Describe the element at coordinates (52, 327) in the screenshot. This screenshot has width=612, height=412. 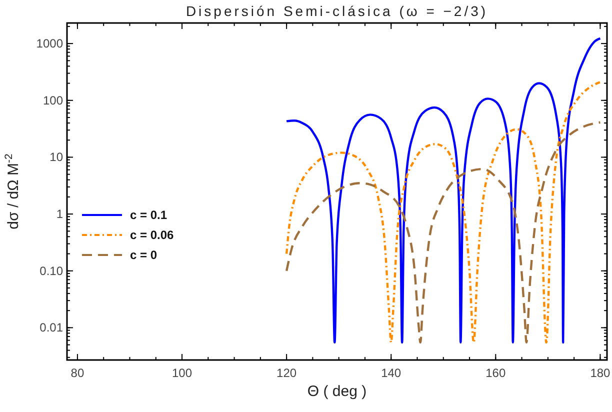
I see `y-tick-label: 0.01` at that location.